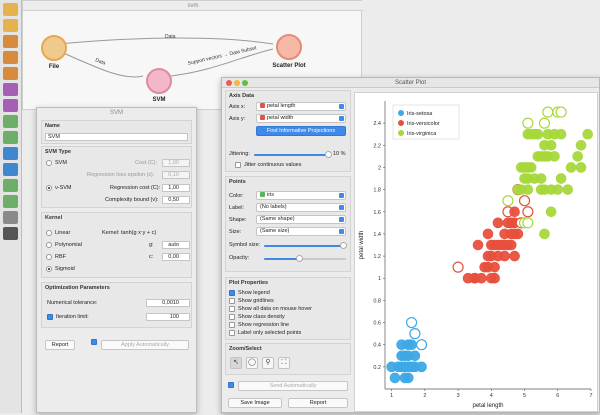  What do you see at coordinates (238, 165) in the screenshot?
I see `jitter-continuous-checkbox` at bounding box center [238, 165].